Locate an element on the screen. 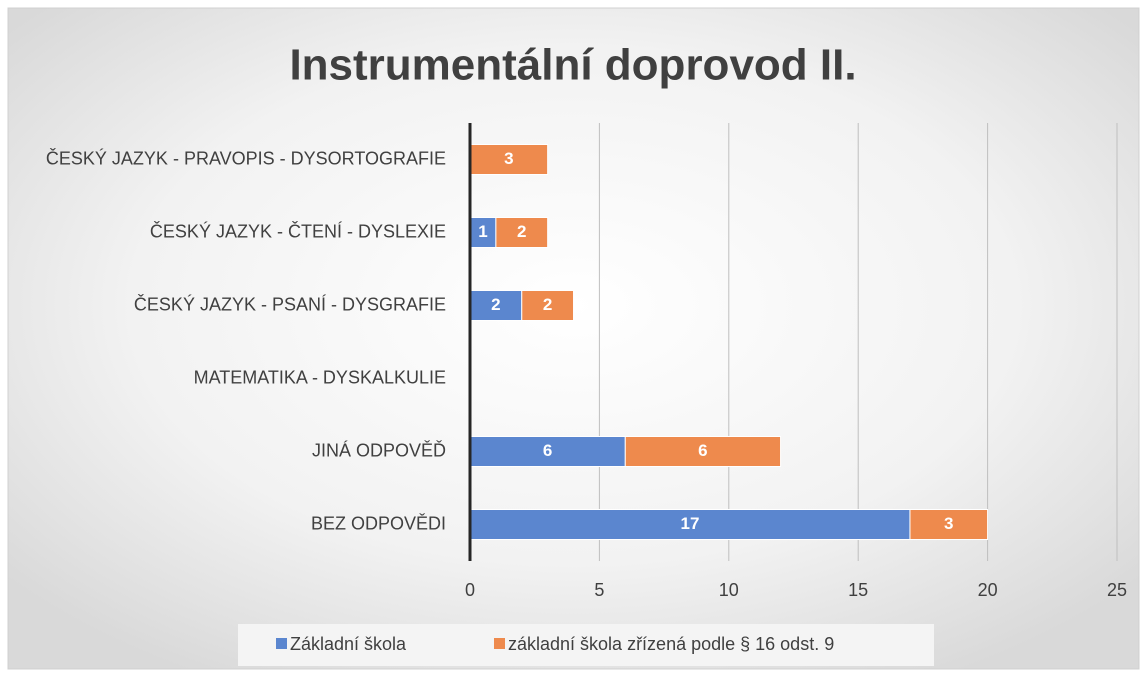 The image size is (1147, 677). x-tick-label: 20 is located at coordinates (988, 590).